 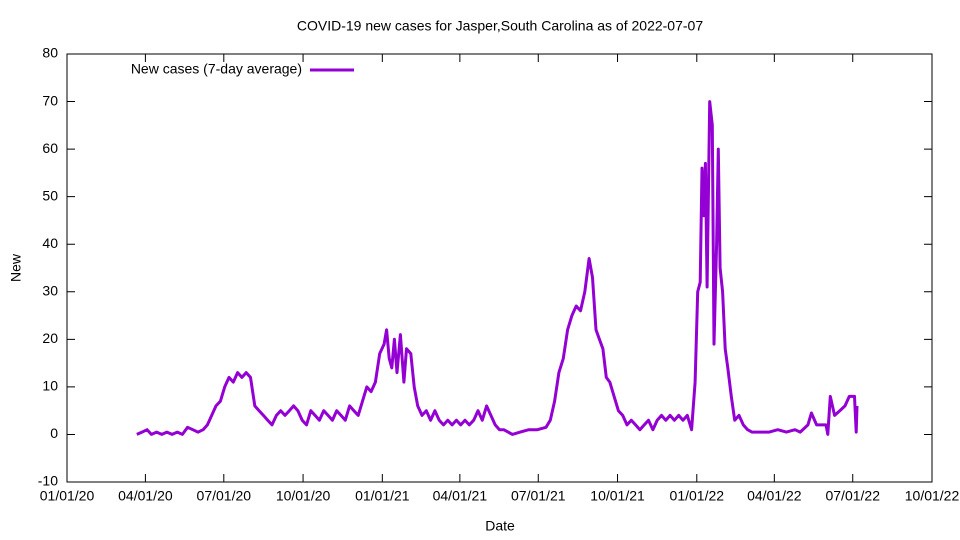 What do you see at coordinates (50, 148) in the screenshot?
I see `y-tick-label: 60` at bounding box center [50, 148].